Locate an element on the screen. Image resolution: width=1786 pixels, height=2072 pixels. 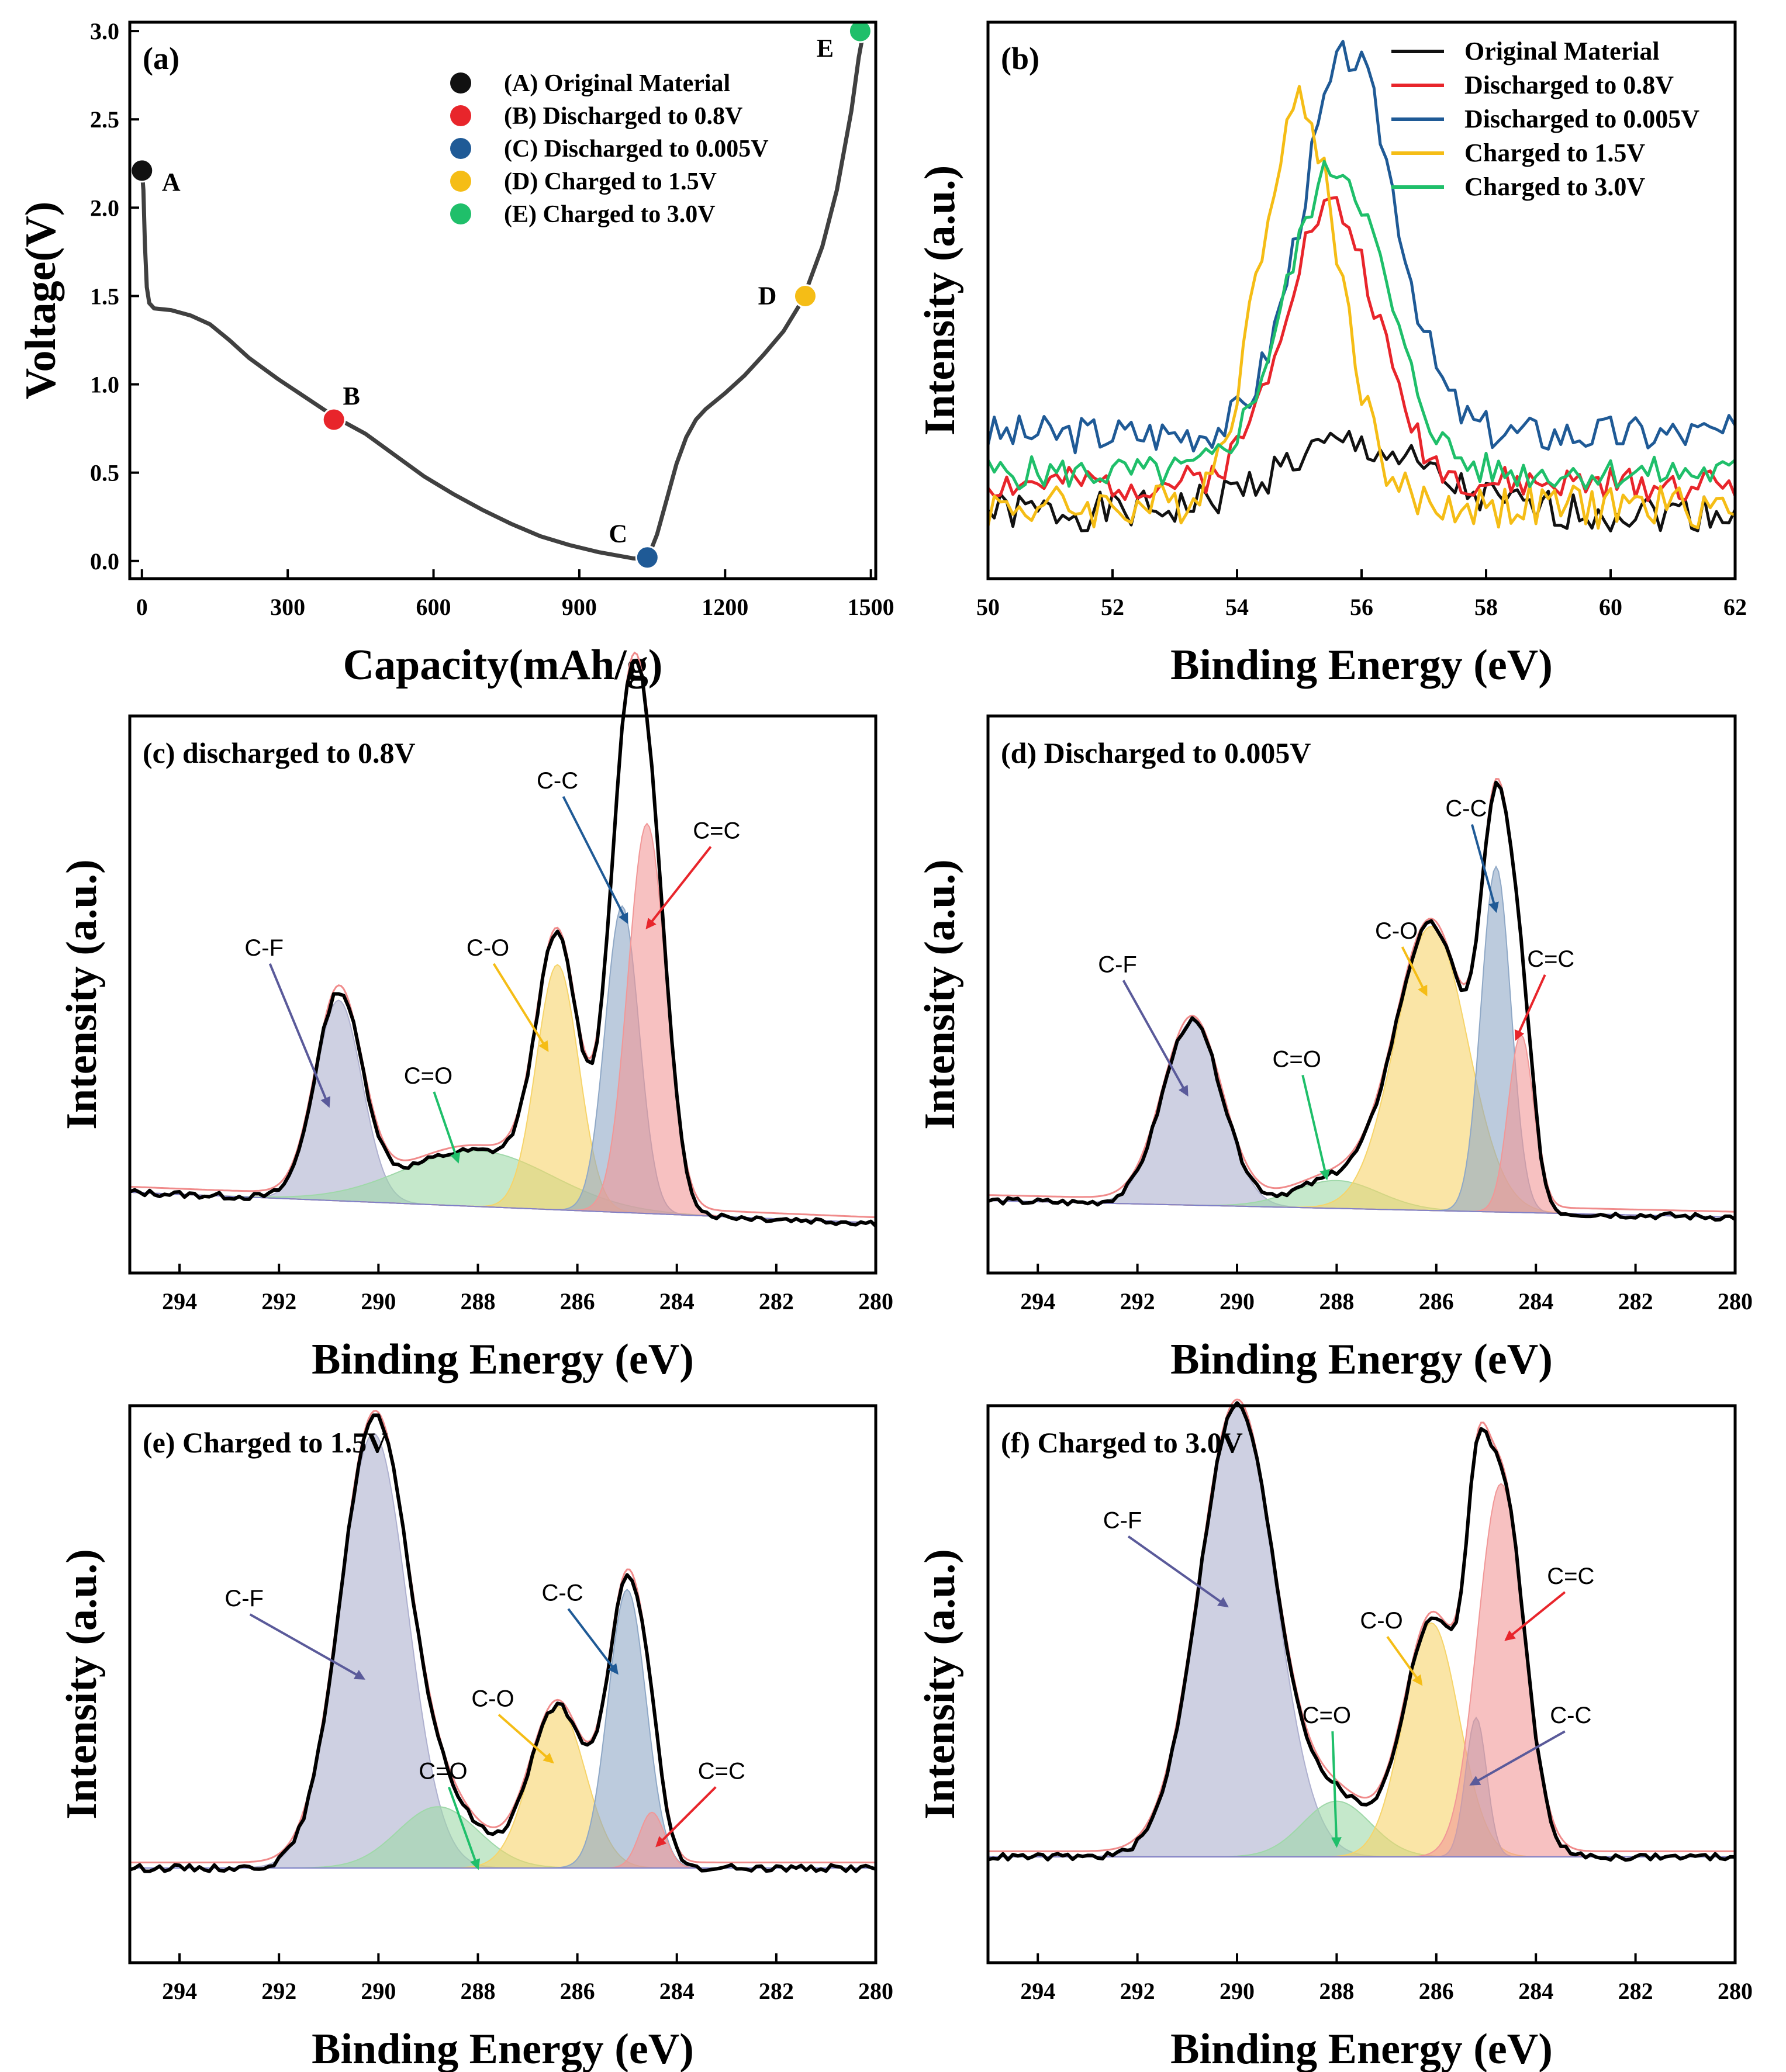
panel-label: (f) Charged to 3.0V is located at coordinates (1122, 1442).